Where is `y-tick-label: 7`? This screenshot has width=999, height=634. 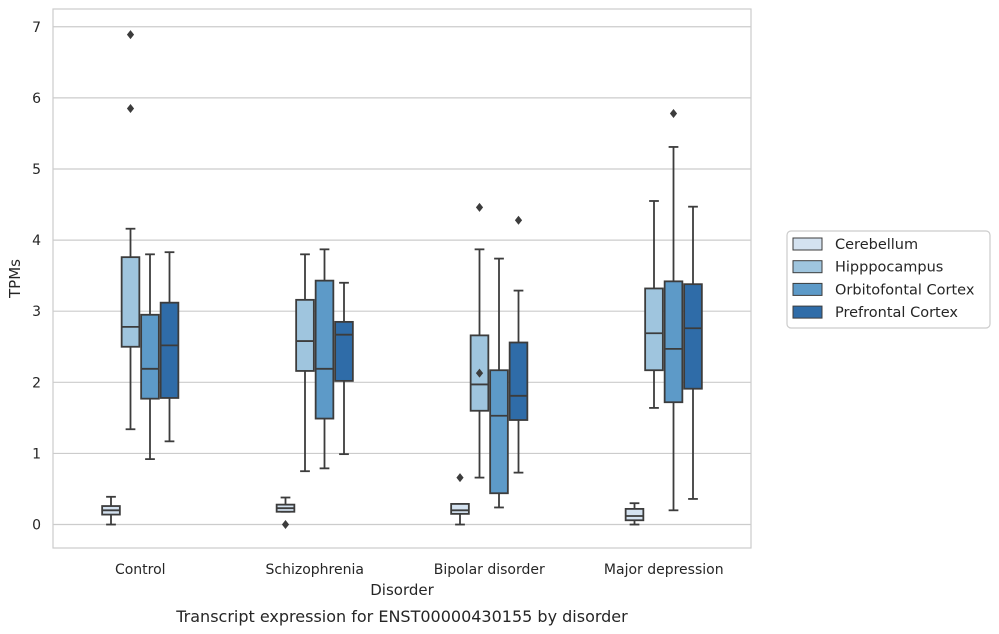
y-tick-label: 7 is located at coordinates (36, 28).